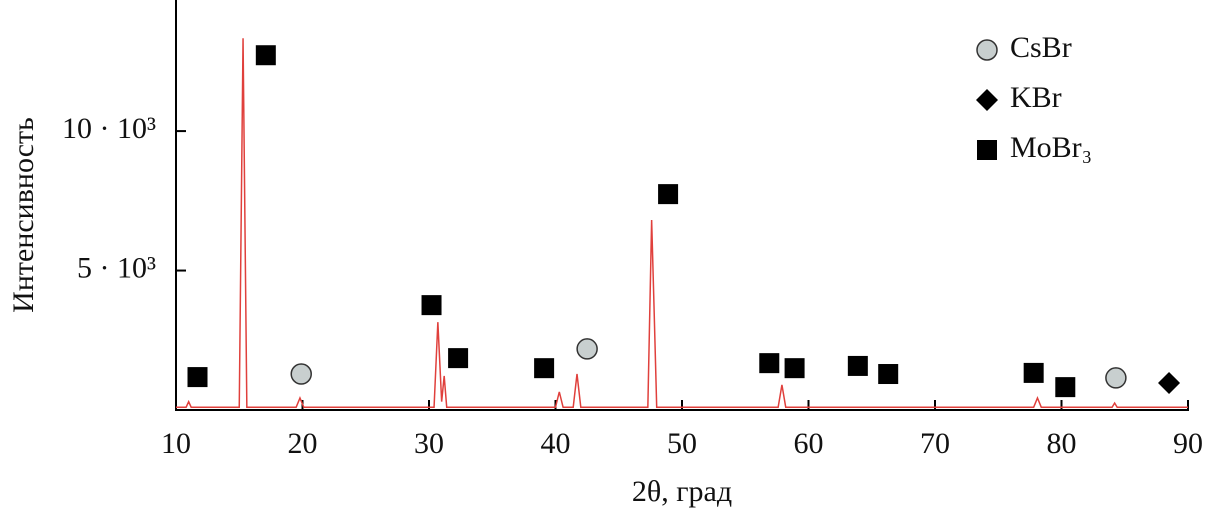 This screenshot has height=520, width=1211. I want to click on x-tick-label: 90, so click(1188, 443).